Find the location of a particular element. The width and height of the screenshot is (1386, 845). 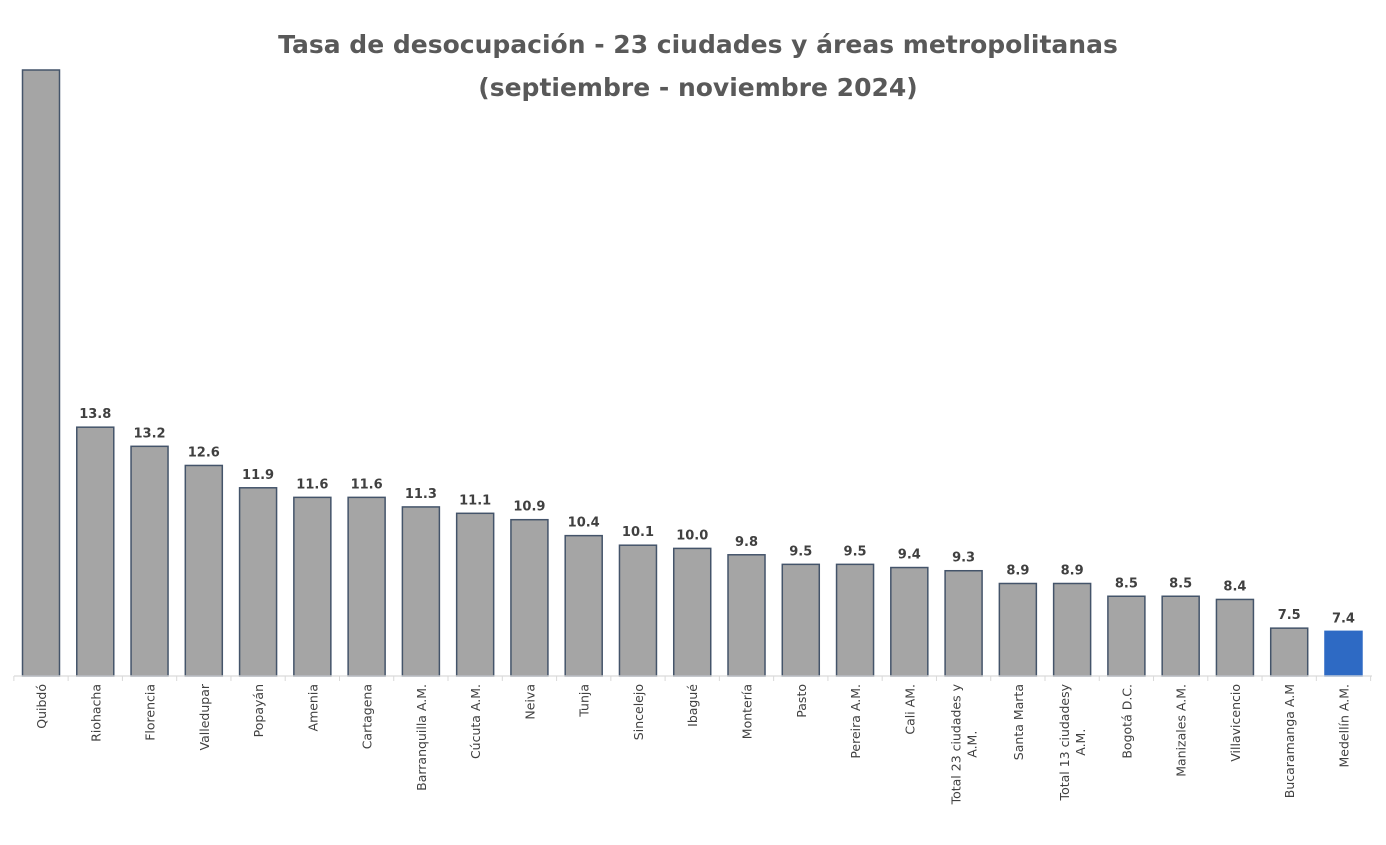

x-tick-label: Cúcuta A.M. is located at coordinates (475, 721).